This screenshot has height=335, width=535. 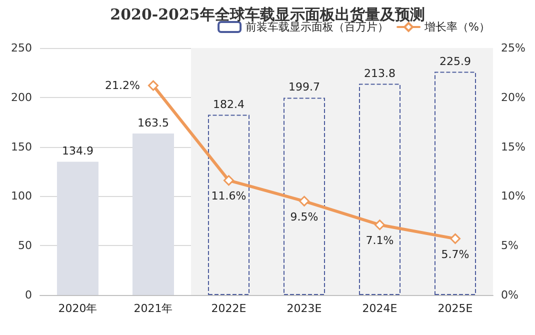 I want to click on y2-tick-label: 20%, so click(x=513, y=97).